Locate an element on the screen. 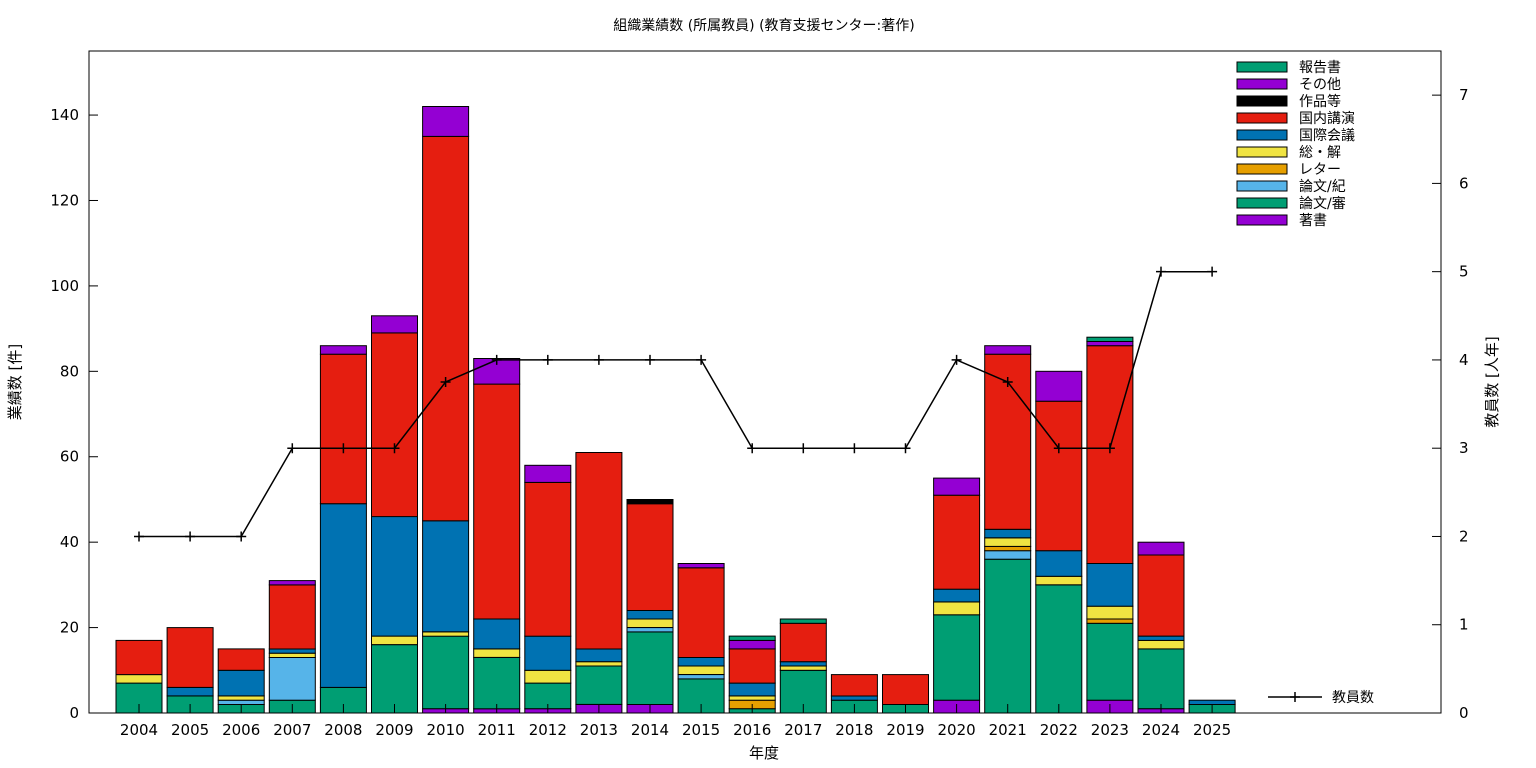 The width and height of the screenshot is (1536, 768). y-tick-label-20: 20 is located at coordinates (69, 628).